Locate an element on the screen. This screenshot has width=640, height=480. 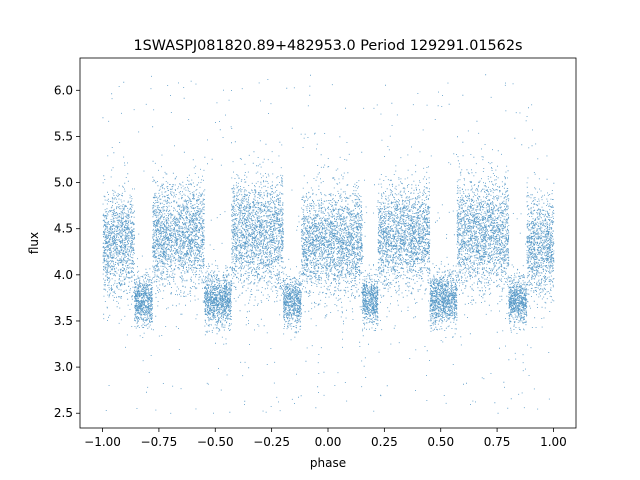
x-tick-label: 1.00 is located at coordinates (553, 442).